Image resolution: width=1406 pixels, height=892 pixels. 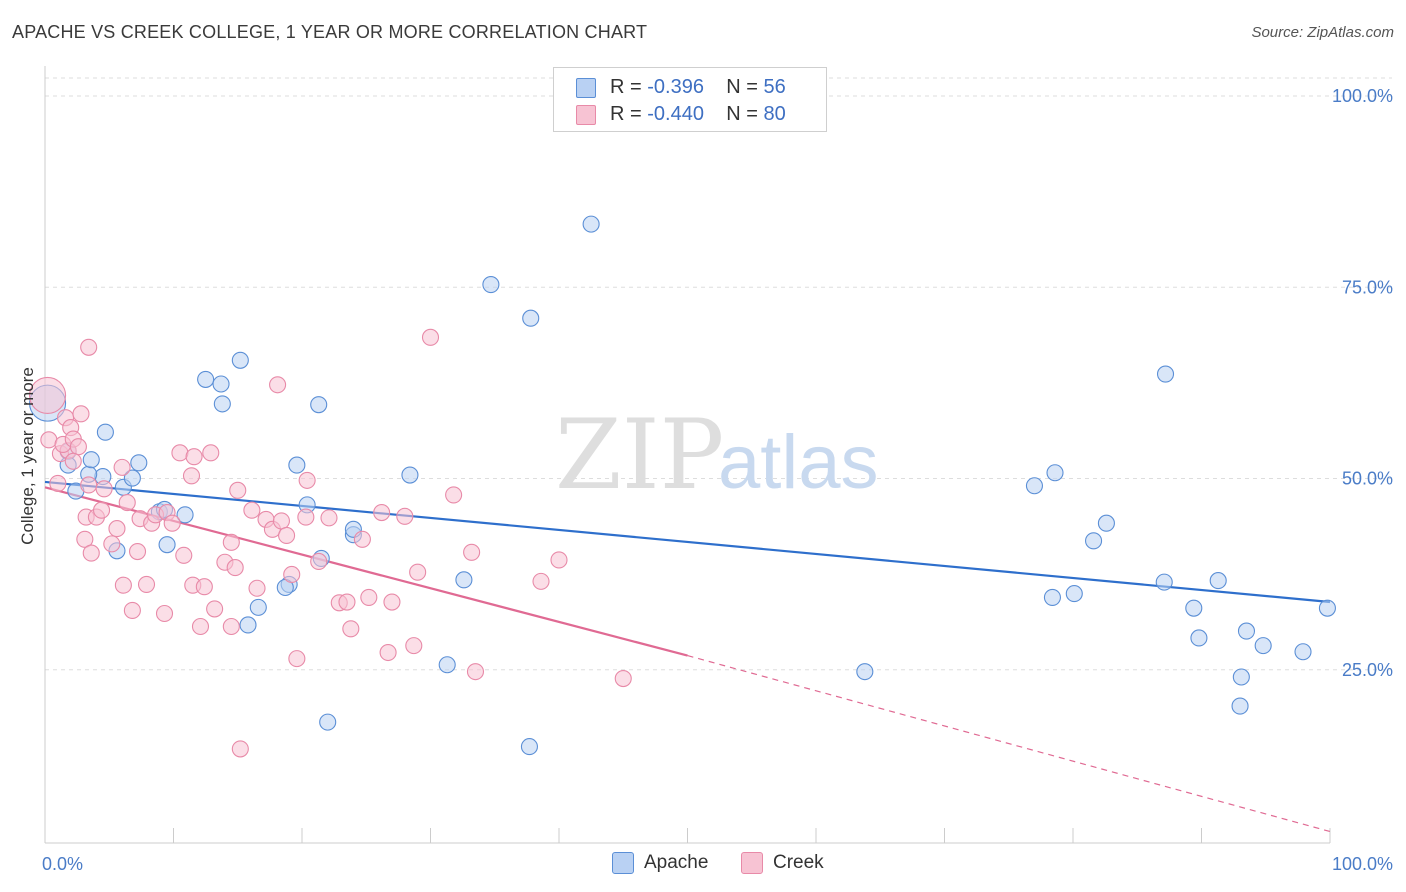 I want to click on bottom-apache-swatch, so click(x=623, y=863).